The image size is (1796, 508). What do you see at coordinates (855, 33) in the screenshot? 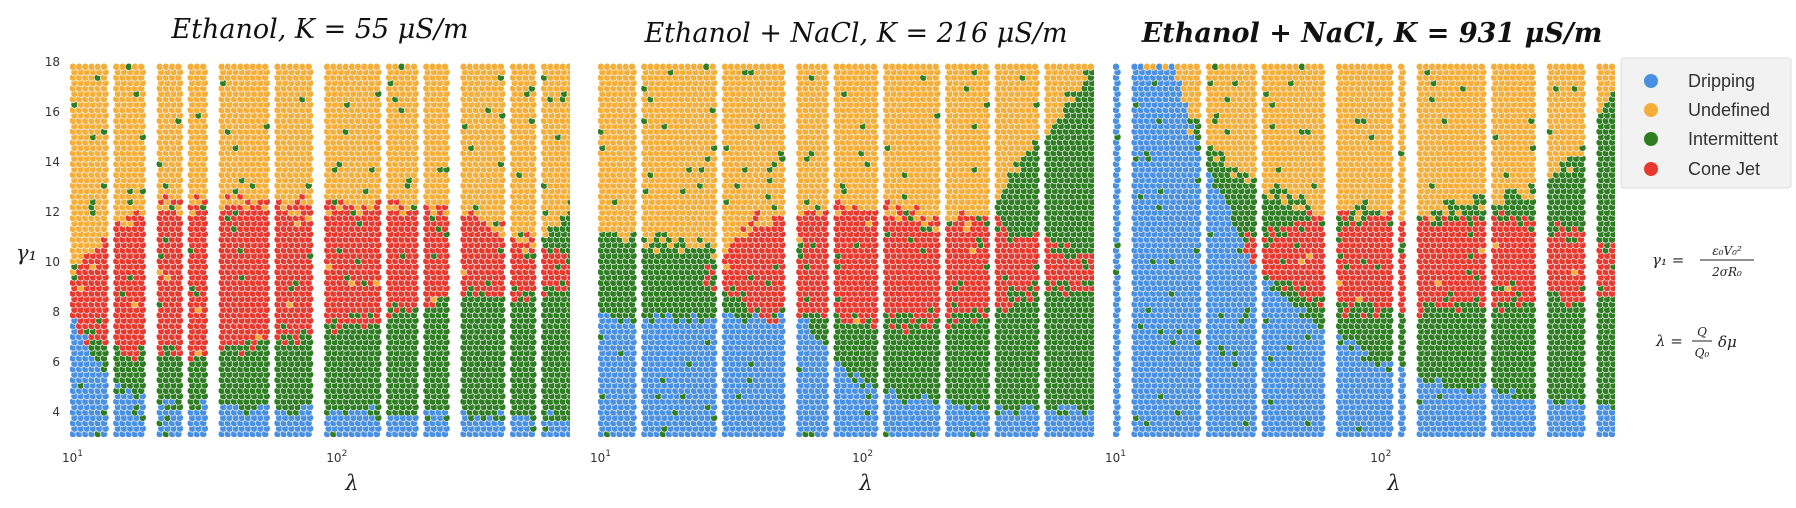
I see `panel2-title: Ethanol + NaCl, K = 216 μS/m` at bounding box center [855, 33].